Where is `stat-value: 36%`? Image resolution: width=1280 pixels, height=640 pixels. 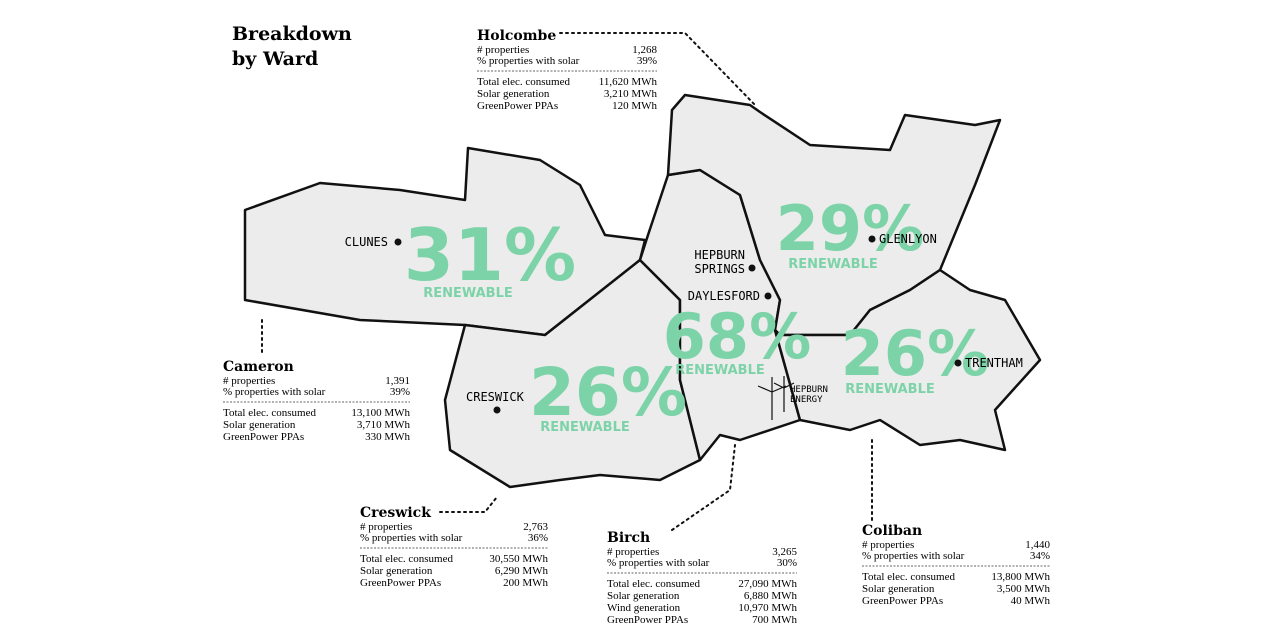
stat-value: 36% is located at coordinates (538, 538).